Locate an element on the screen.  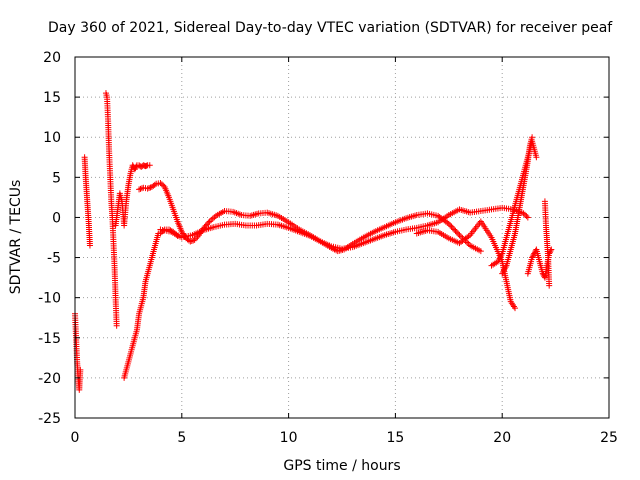
data-point-s9 is located at coordinates (536, 157).